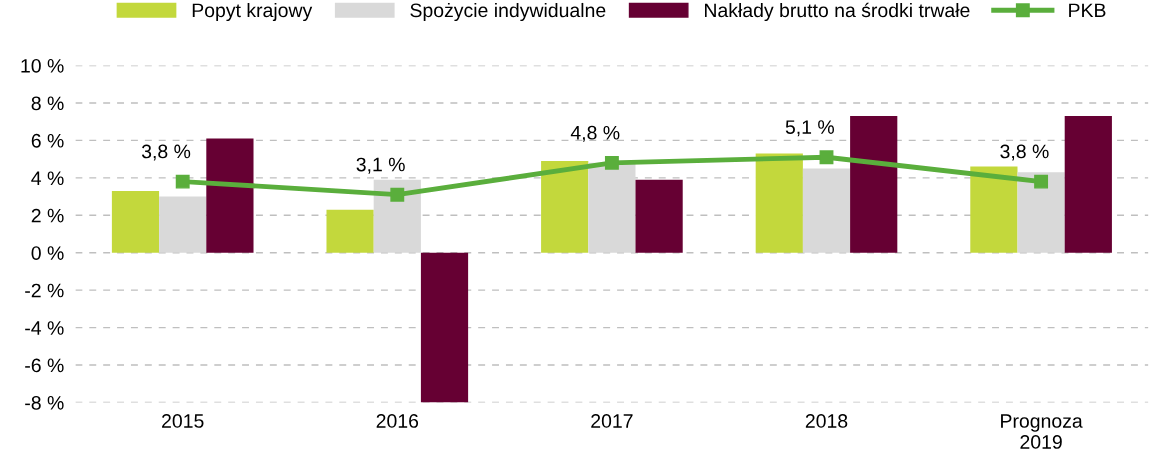  I want to click on y-tick-label: -4 %, so click(44, 328).